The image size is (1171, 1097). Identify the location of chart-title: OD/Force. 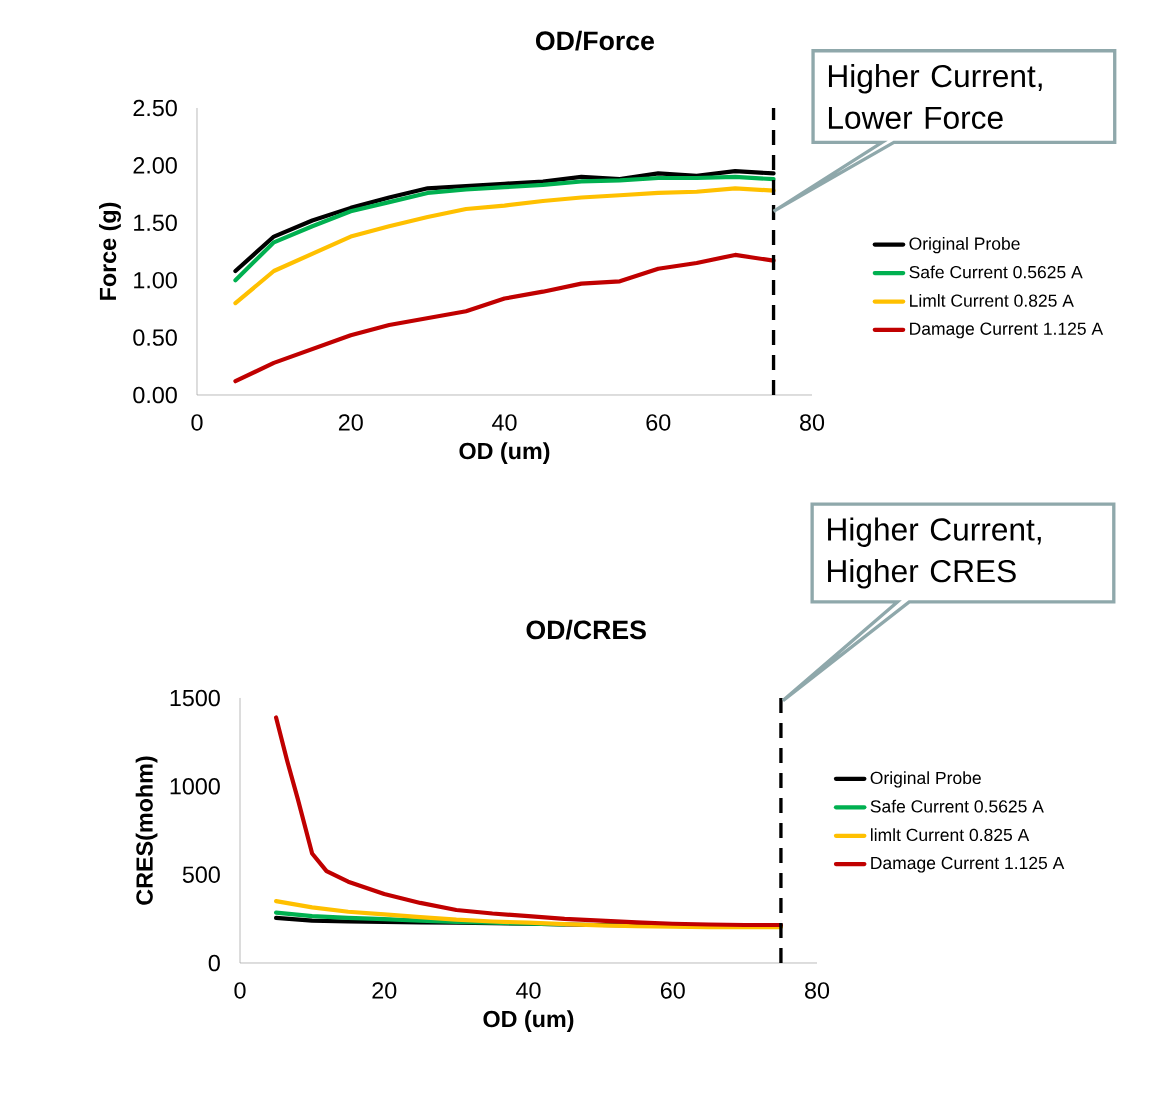
(594, 40).